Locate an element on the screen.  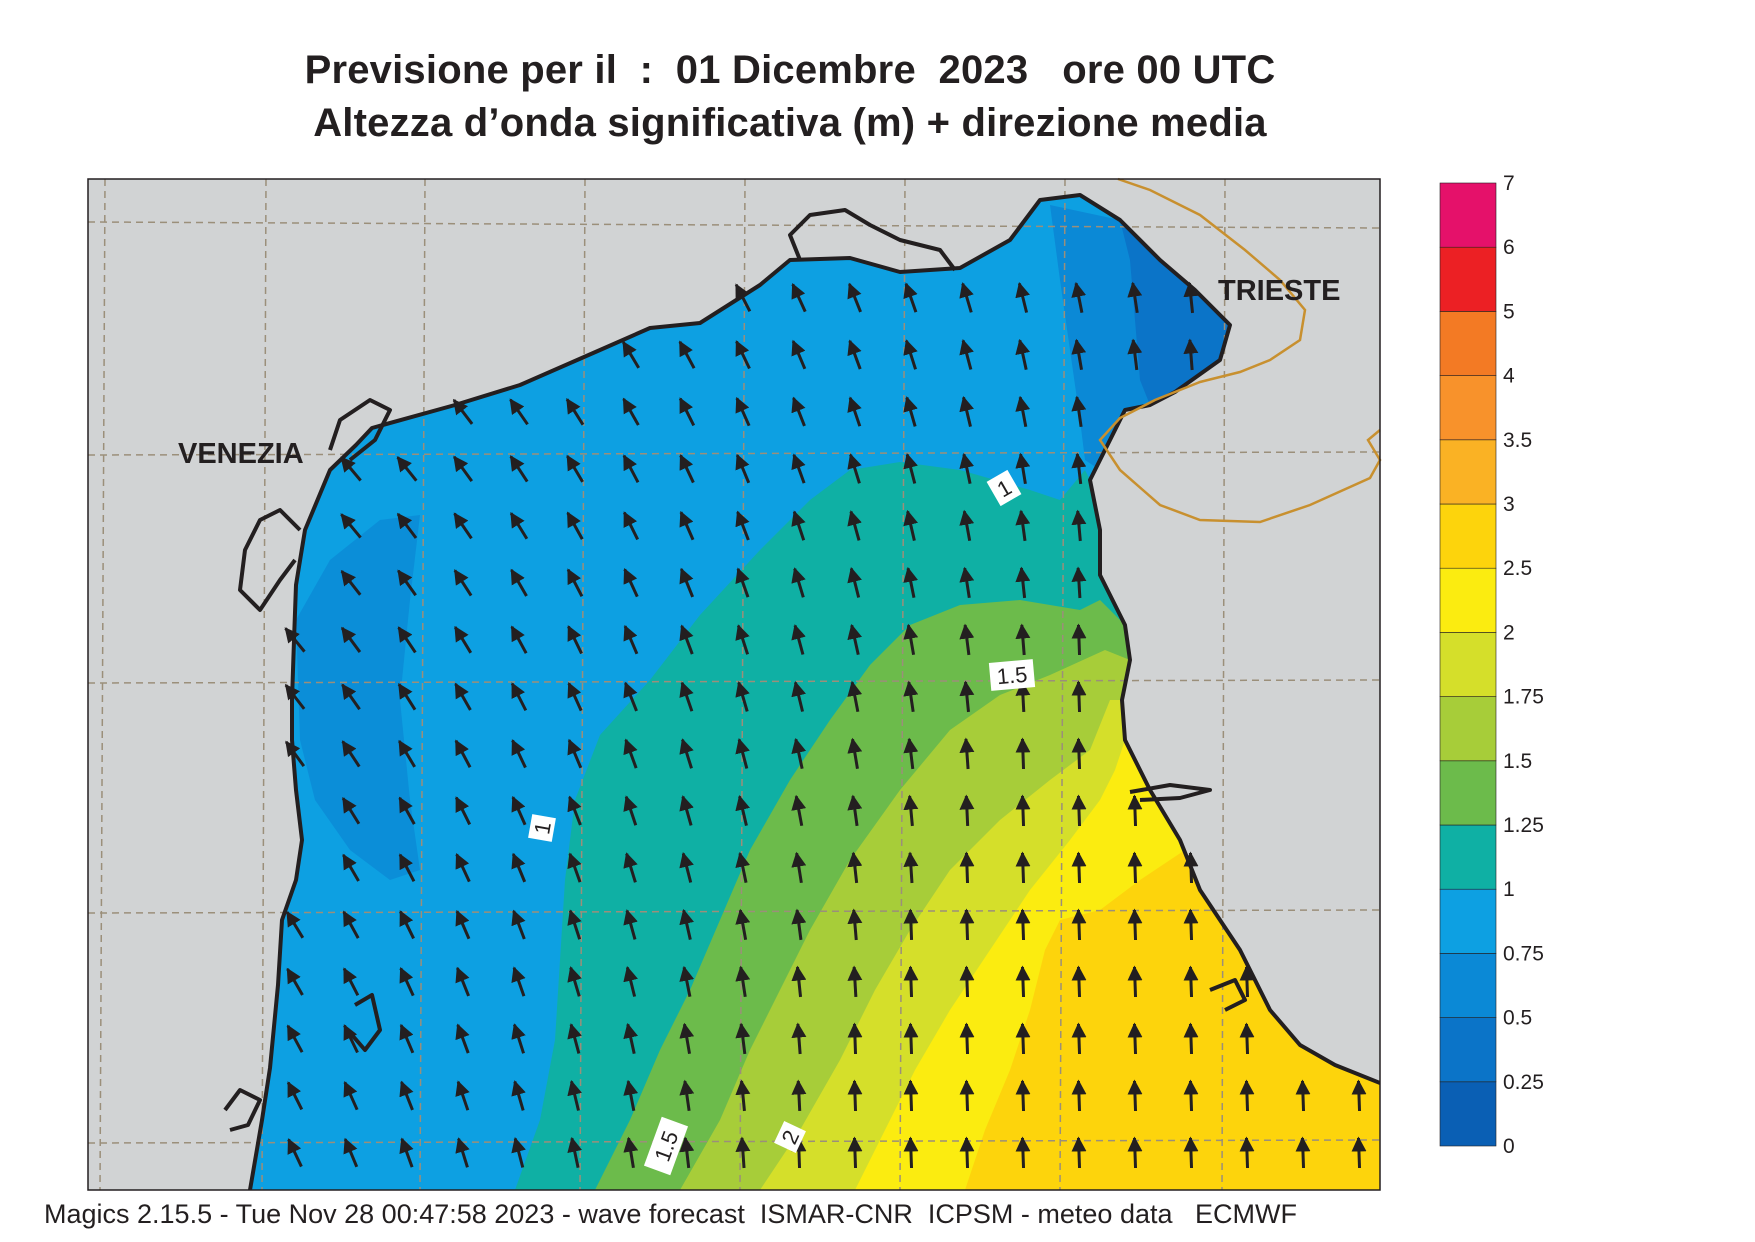
contour-label: 2 is located at coordinates (790, 1137).